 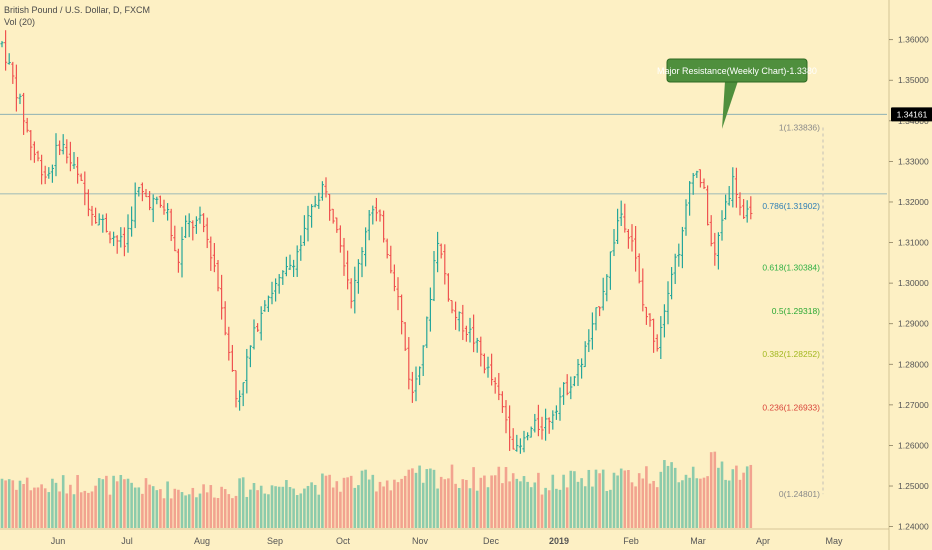 I want to click on time-axis: Jun Jul Aug Sep Oct Nov Dec 2019 Feb Mar Apr May, so click(x=444, y=537).